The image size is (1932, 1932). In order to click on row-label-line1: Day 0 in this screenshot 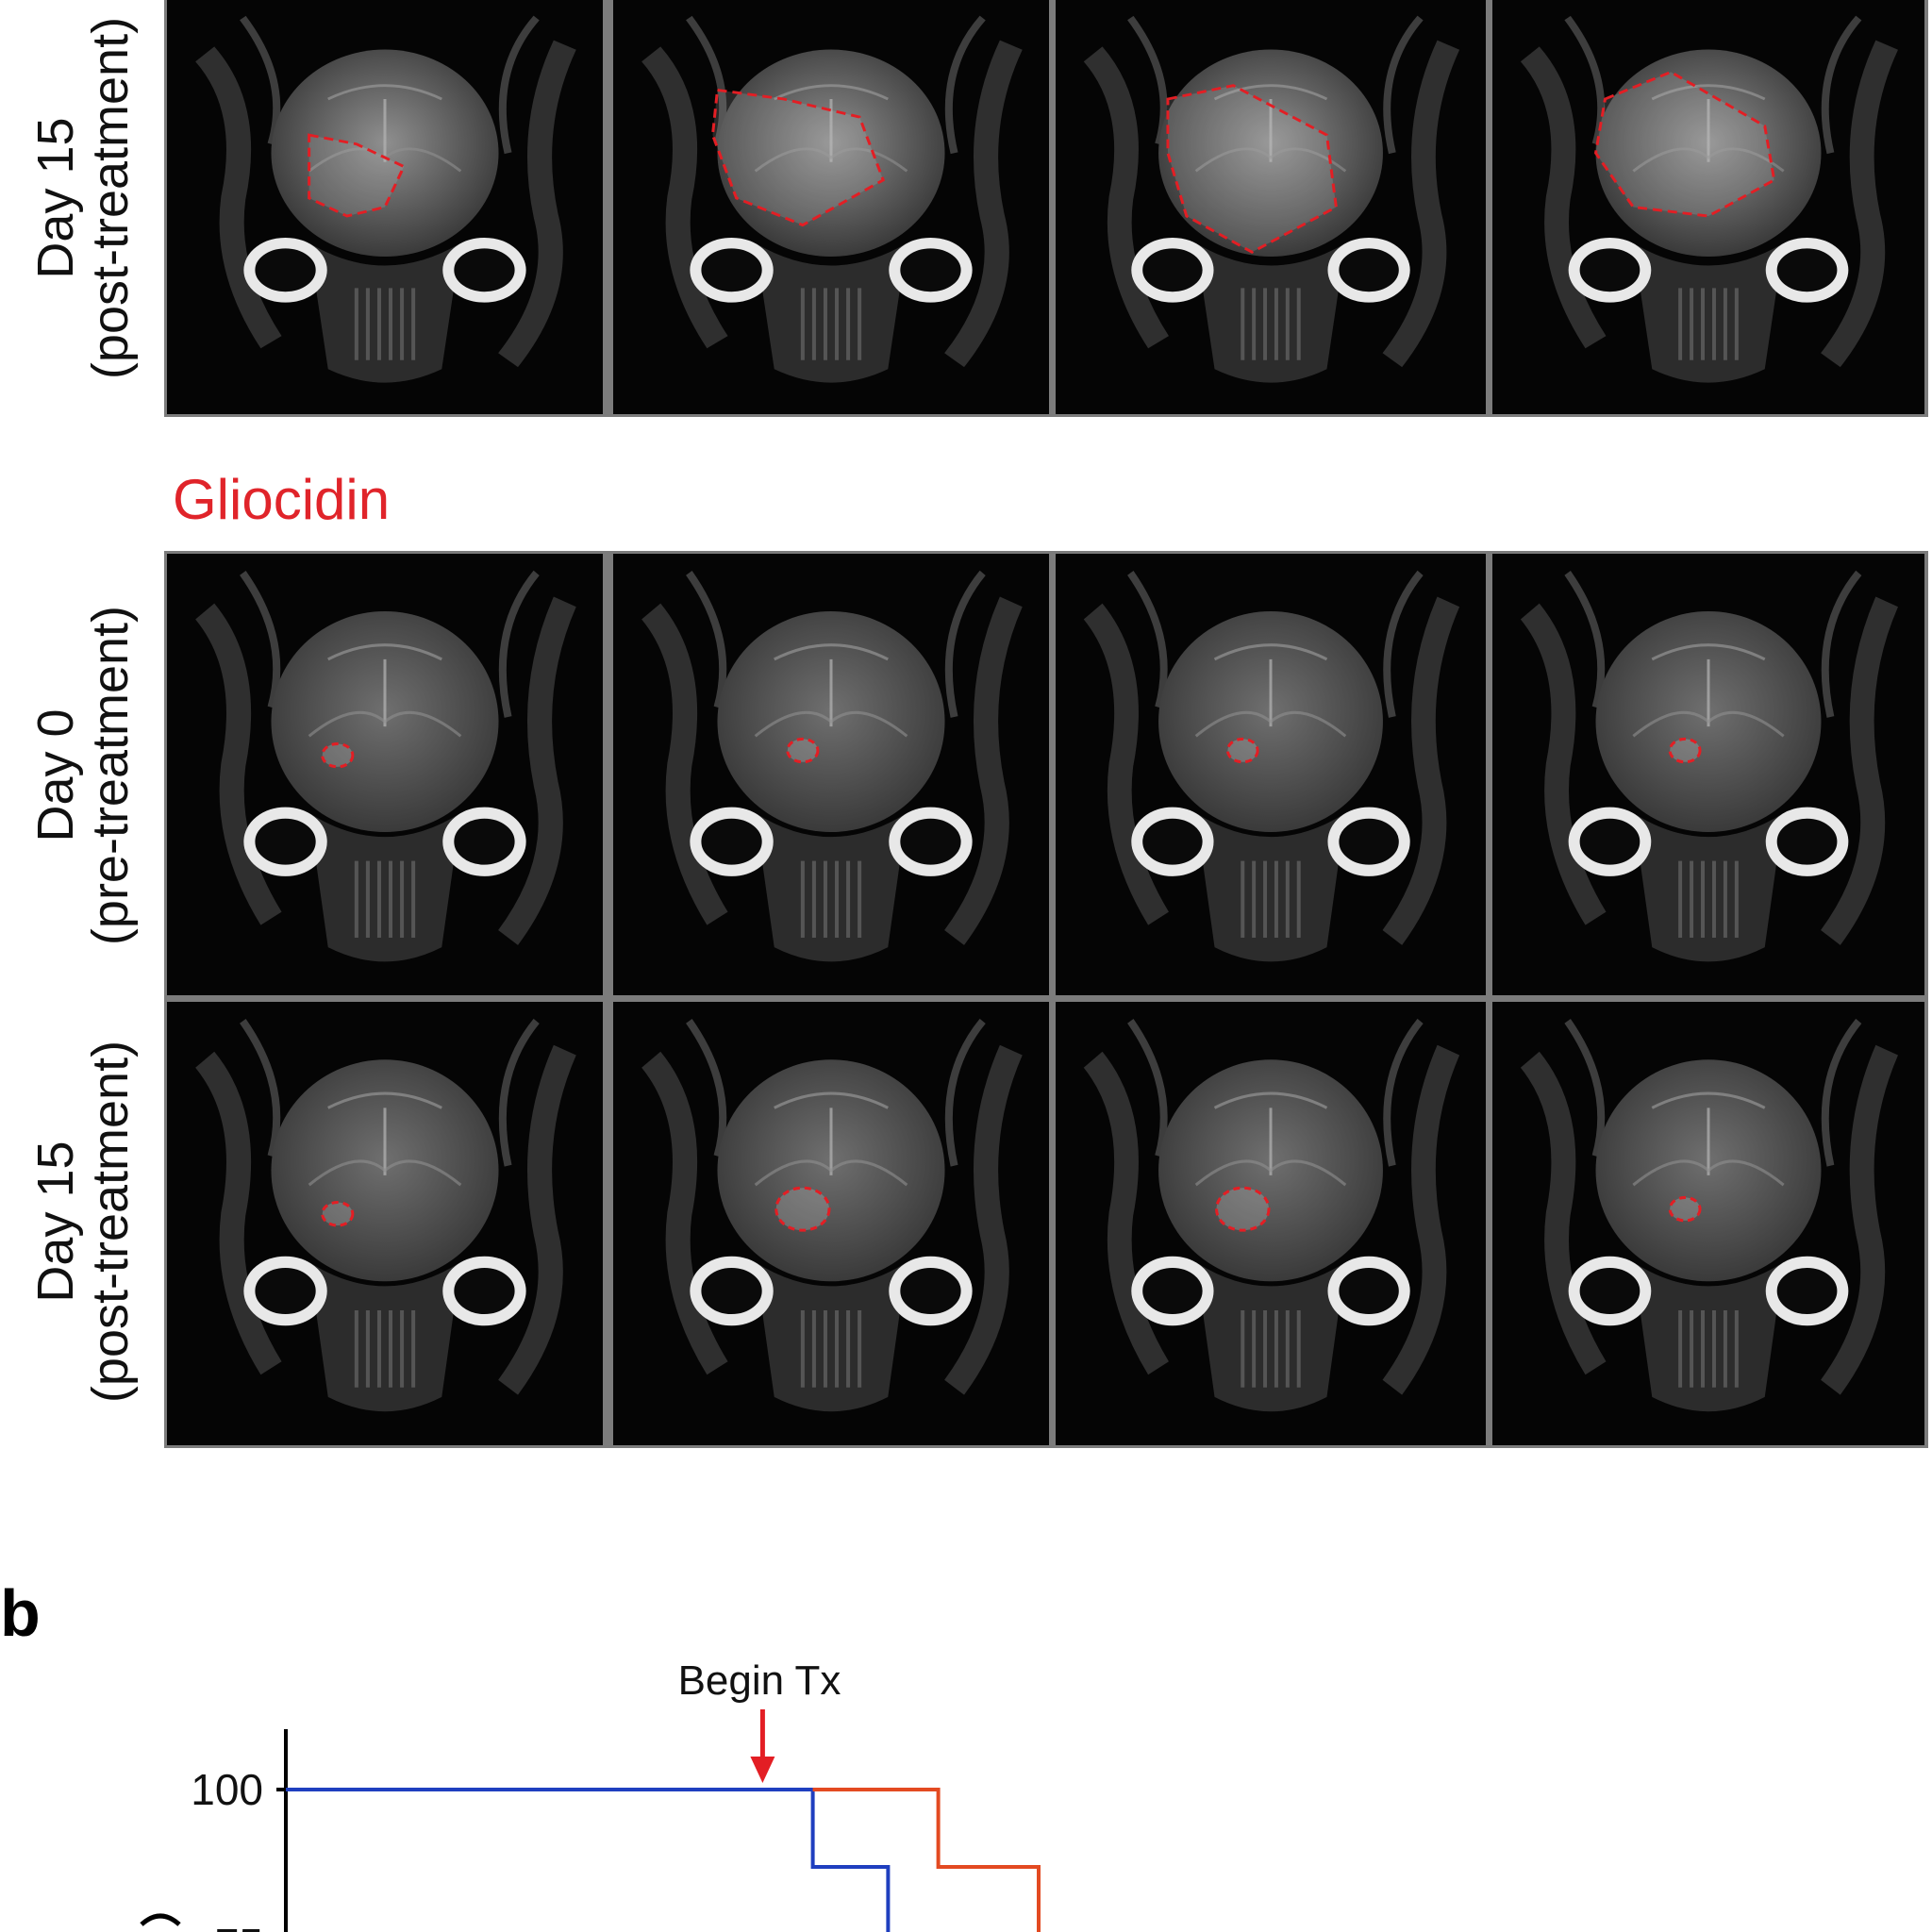, I will do `click(56, 775)`.